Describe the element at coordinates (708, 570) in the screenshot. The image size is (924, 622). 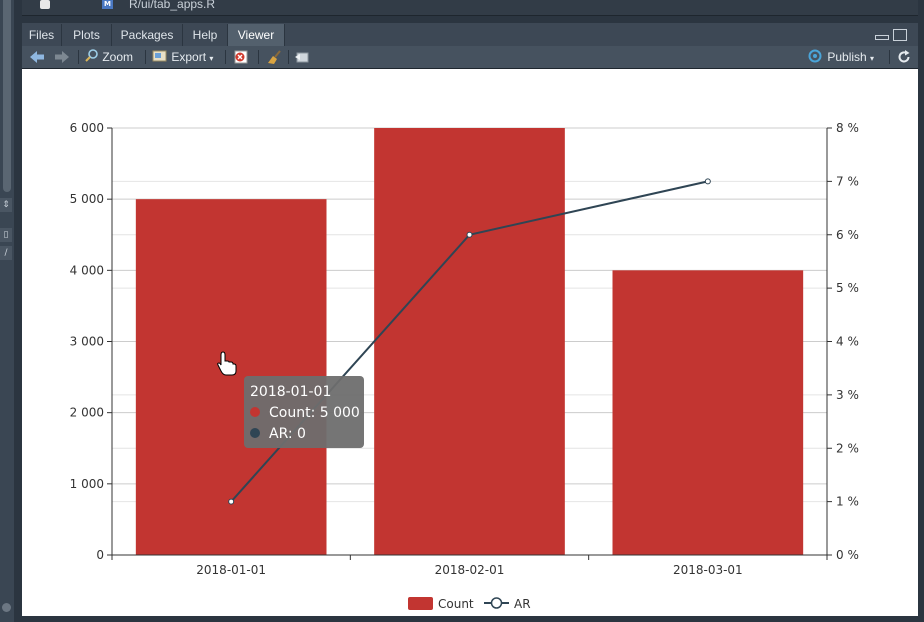
I see `x-tick-label: 2018-03-01` at that location.